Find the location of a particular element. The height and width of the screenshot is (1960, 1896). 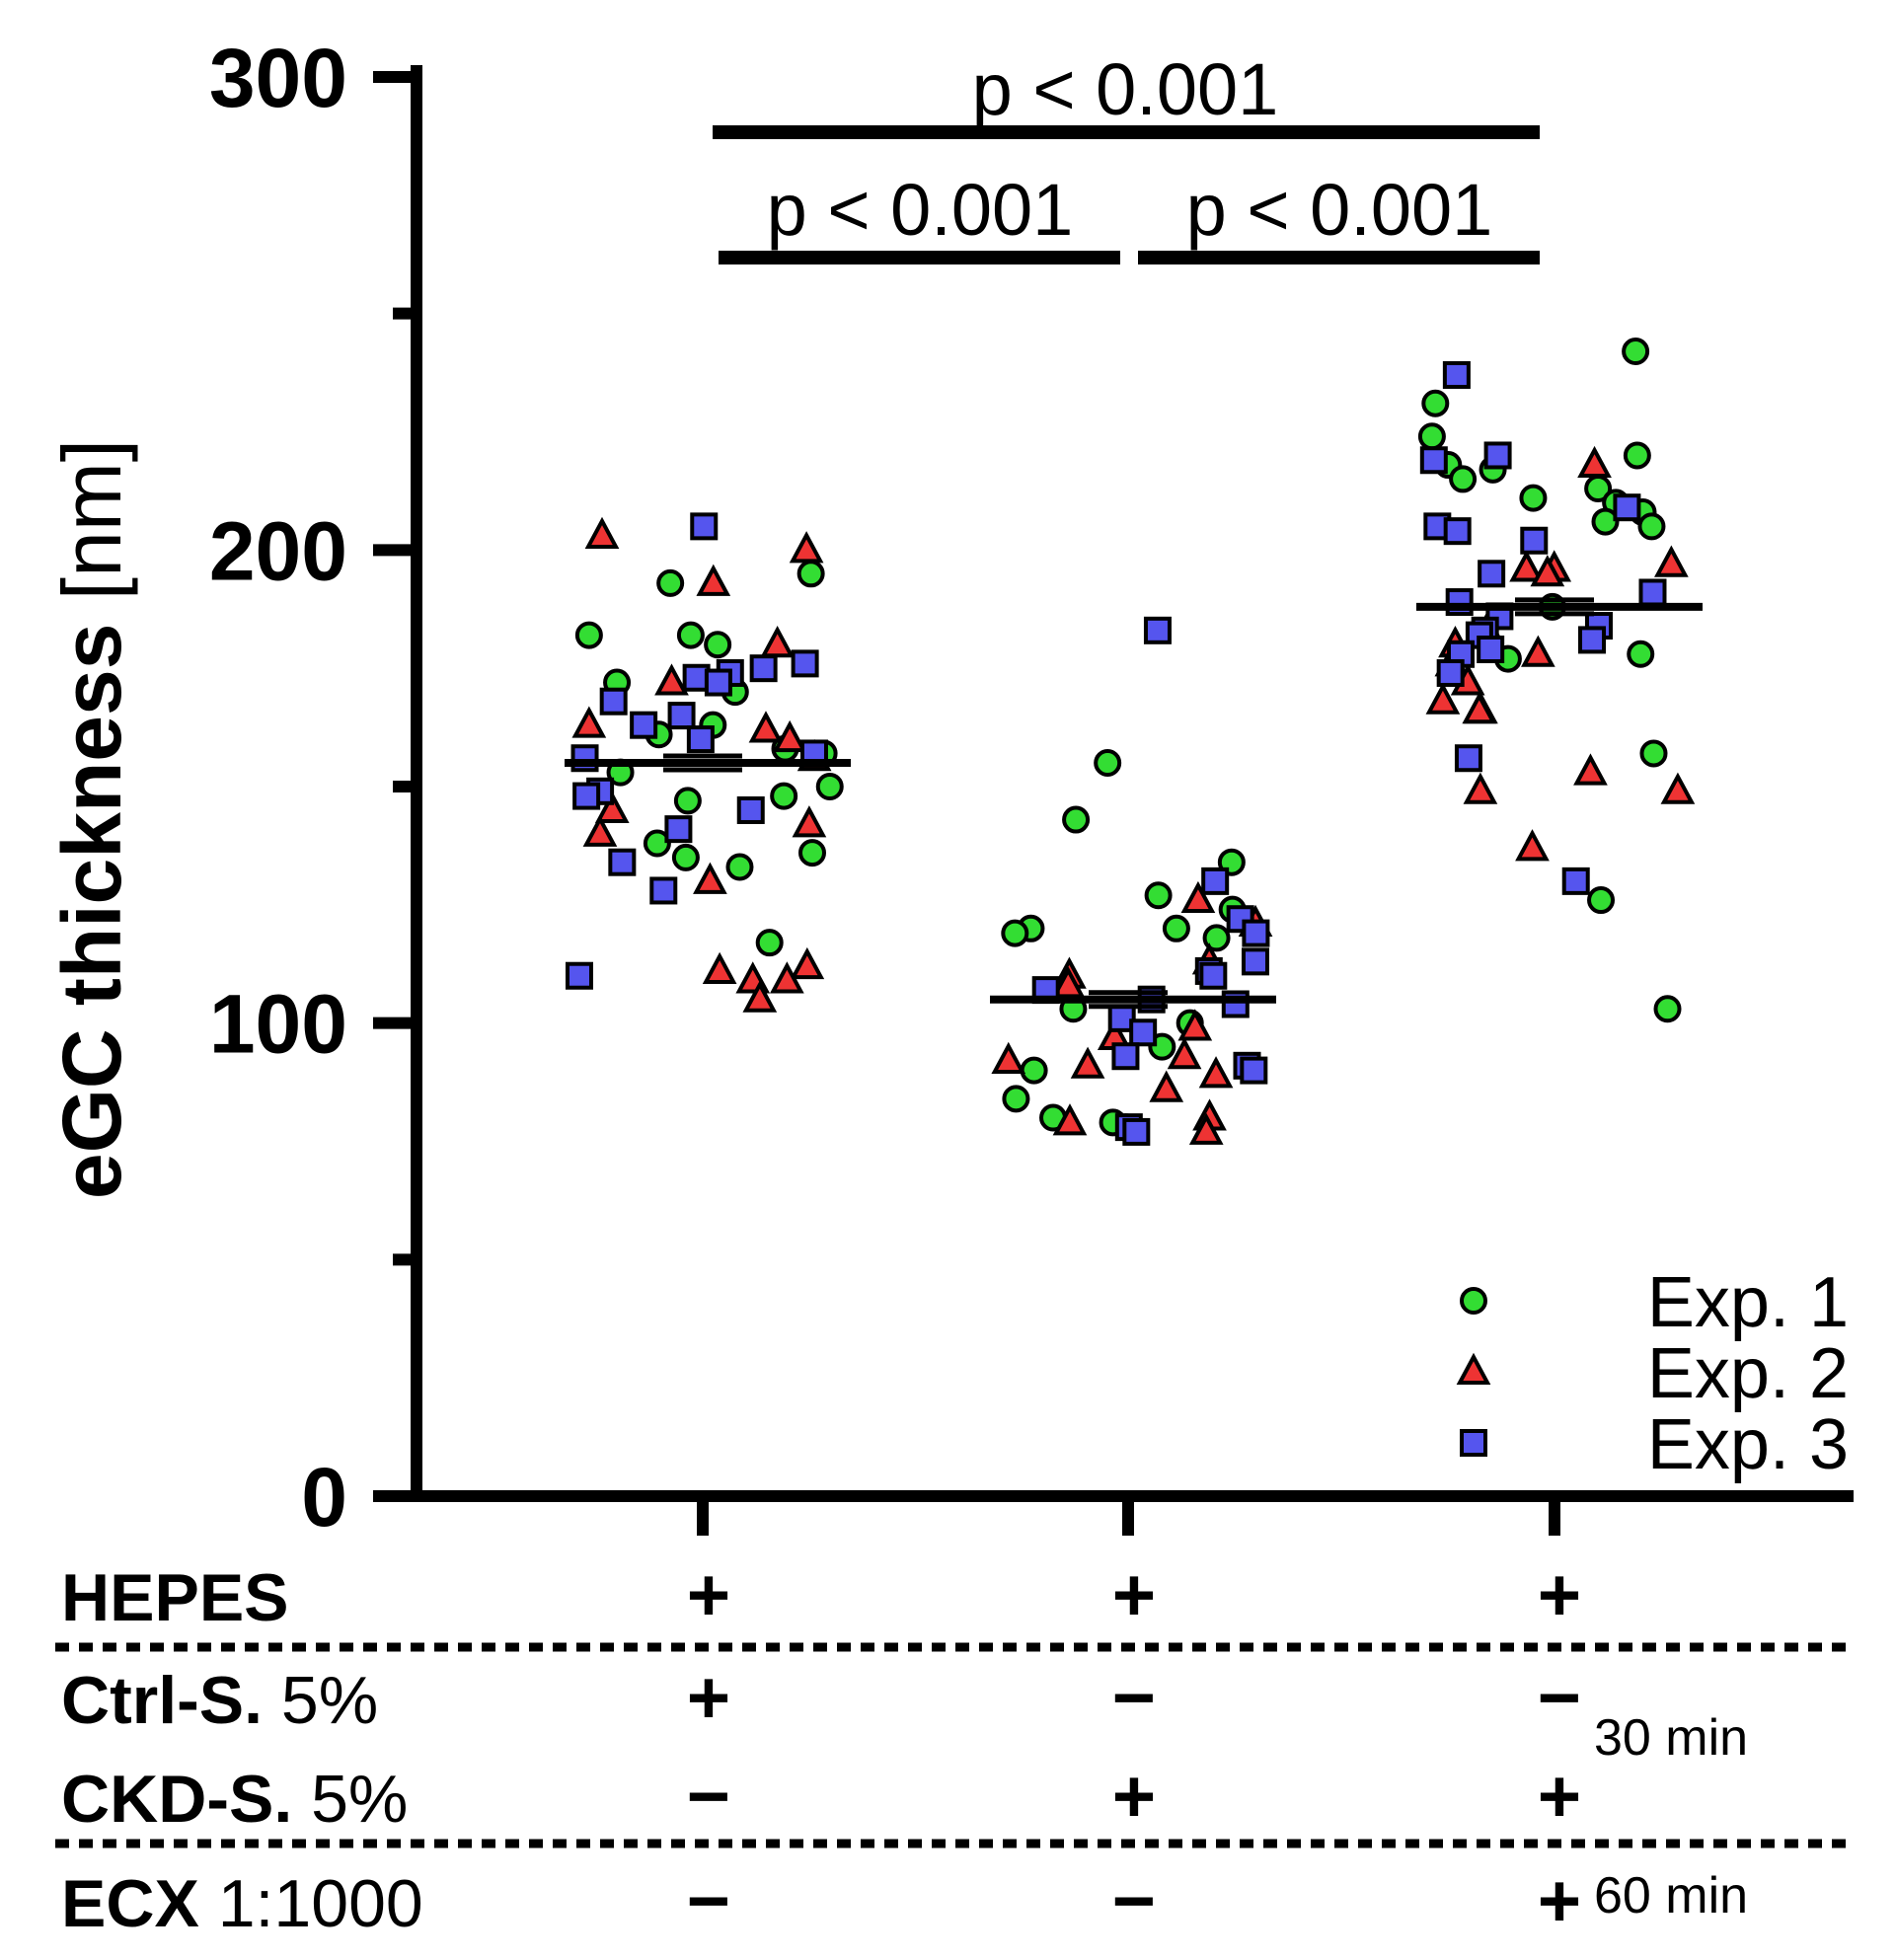

legend-marker-triangle is located at coordinates (1473, 1368).